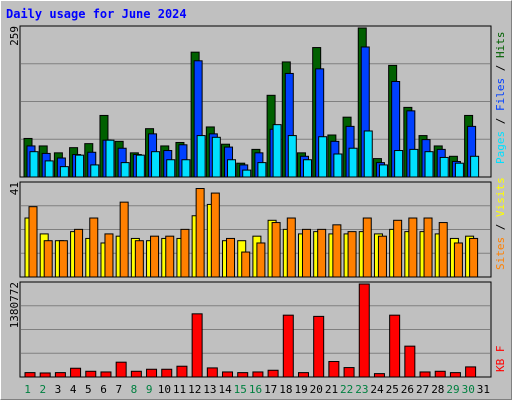  I want to click on day-label-12: 12, so click(194, 389).